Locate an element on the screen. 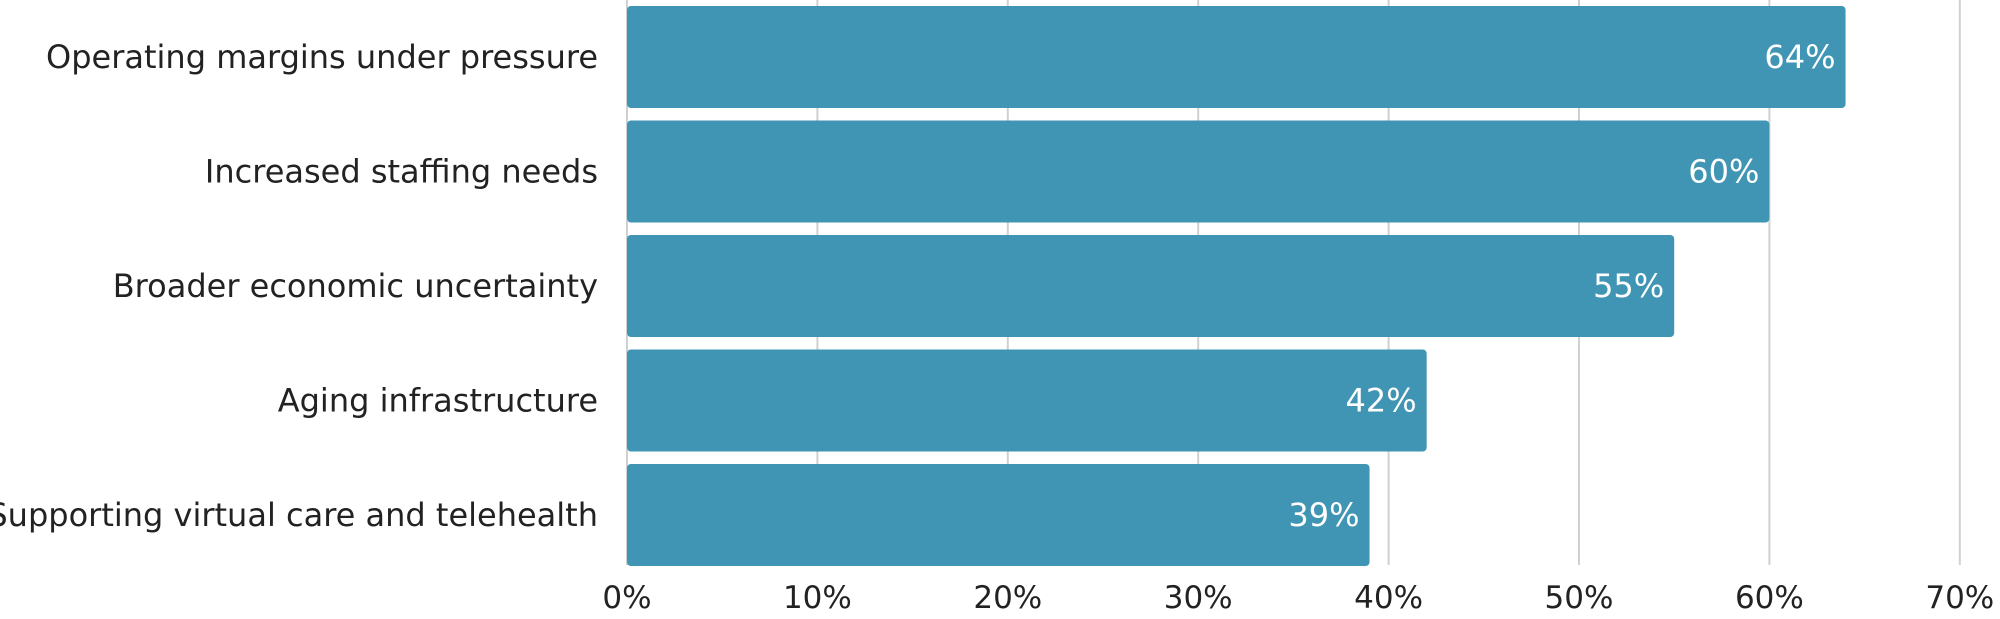 Image resolution: width=2000 pixels, height=619 pixels. category-label: Broader economic uncertainty is located at coordinates (355, 286).